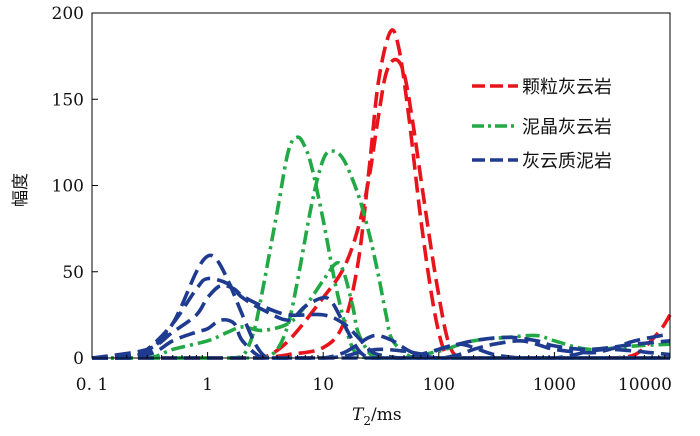 The image size is (700, 436). What do you see at coordinates (645, 385) in the screenshot?
I see `x-tick-label: 10000` at bounding box center [645, 385].